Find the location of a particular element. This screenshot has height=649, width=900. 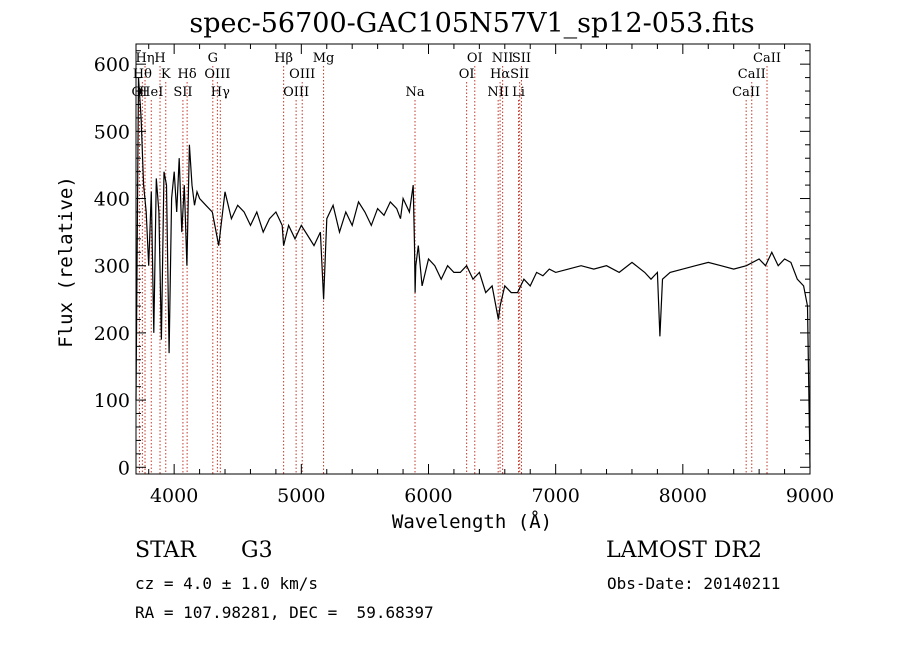

x-tick-label: 7000 is located at coordinates (555, 496).